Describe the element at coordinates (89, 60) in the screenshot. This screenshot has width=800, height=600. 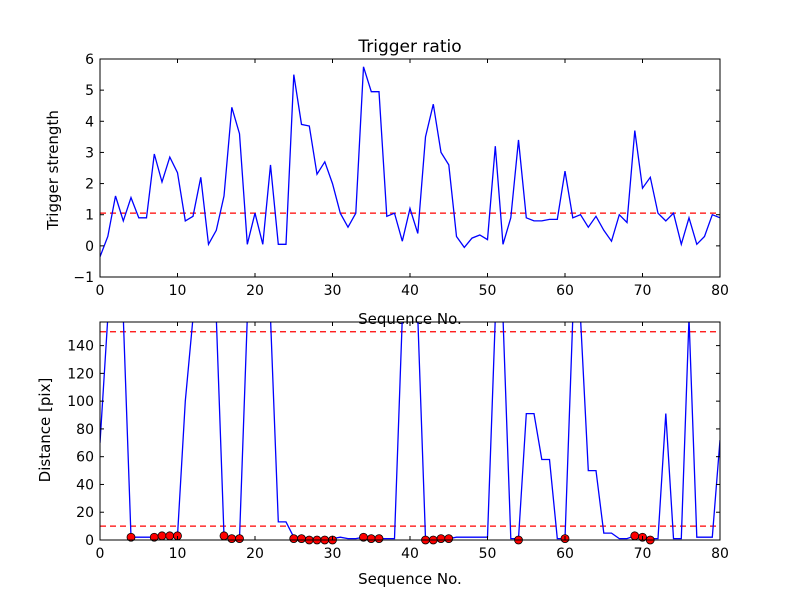
I see `y-tick-label: 6` at that location.